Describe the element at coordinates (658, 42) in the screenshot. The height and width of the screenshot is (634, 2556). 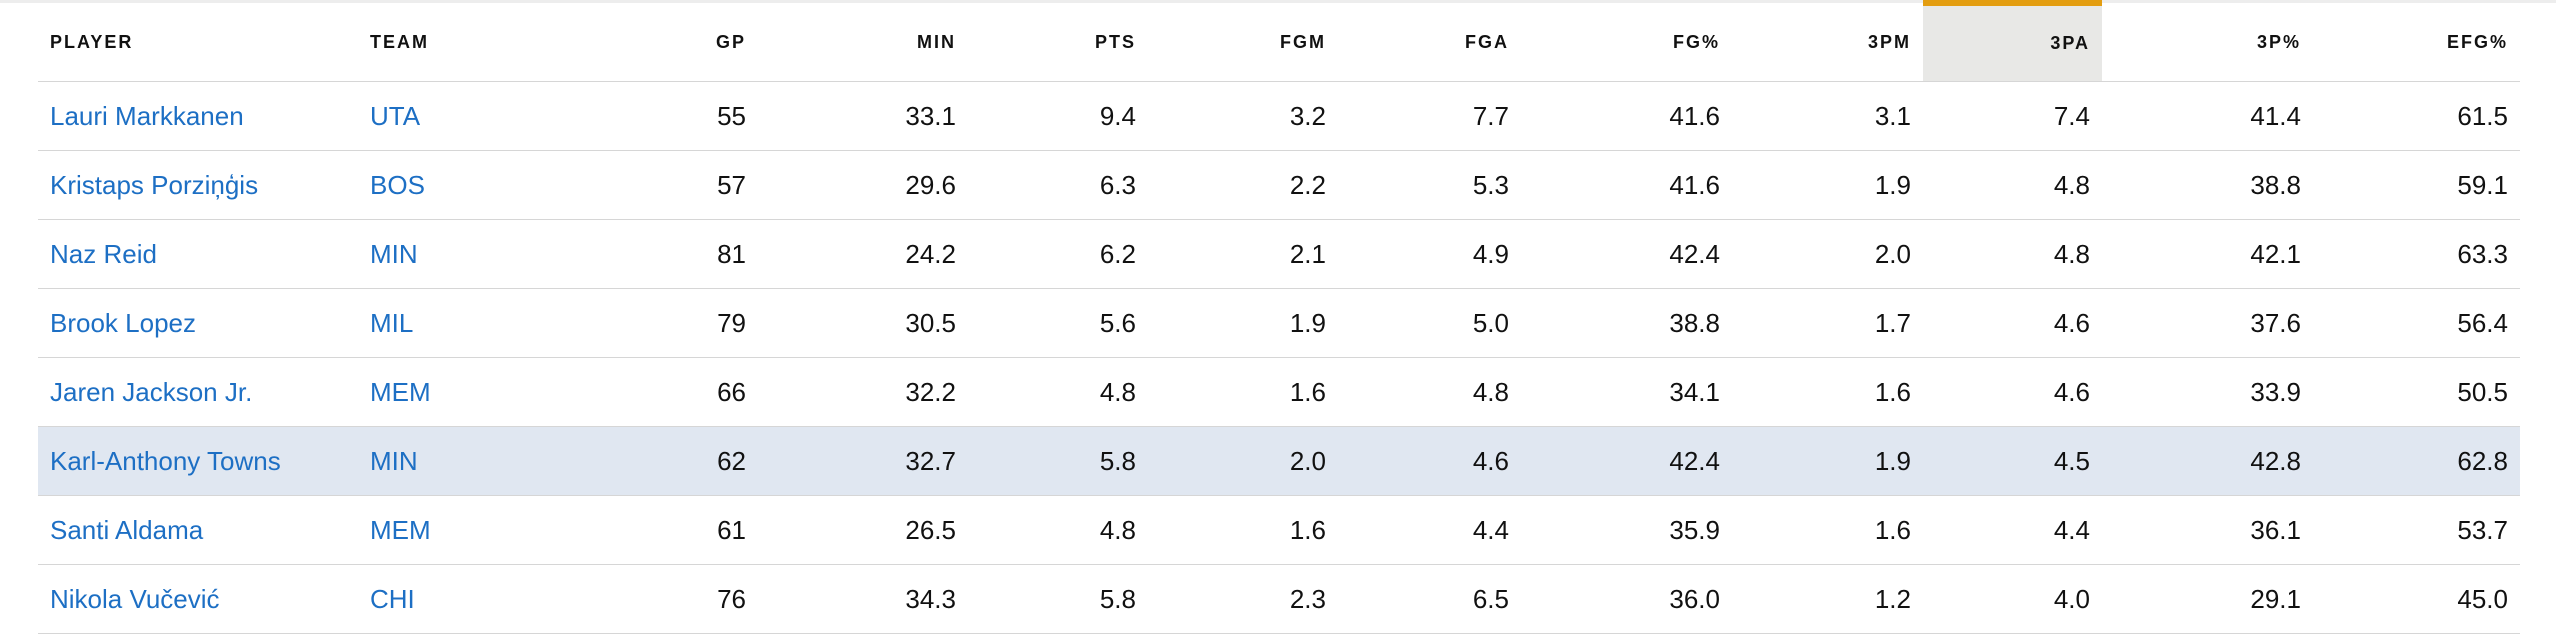
I see `column-header-gp: GP` at that location.